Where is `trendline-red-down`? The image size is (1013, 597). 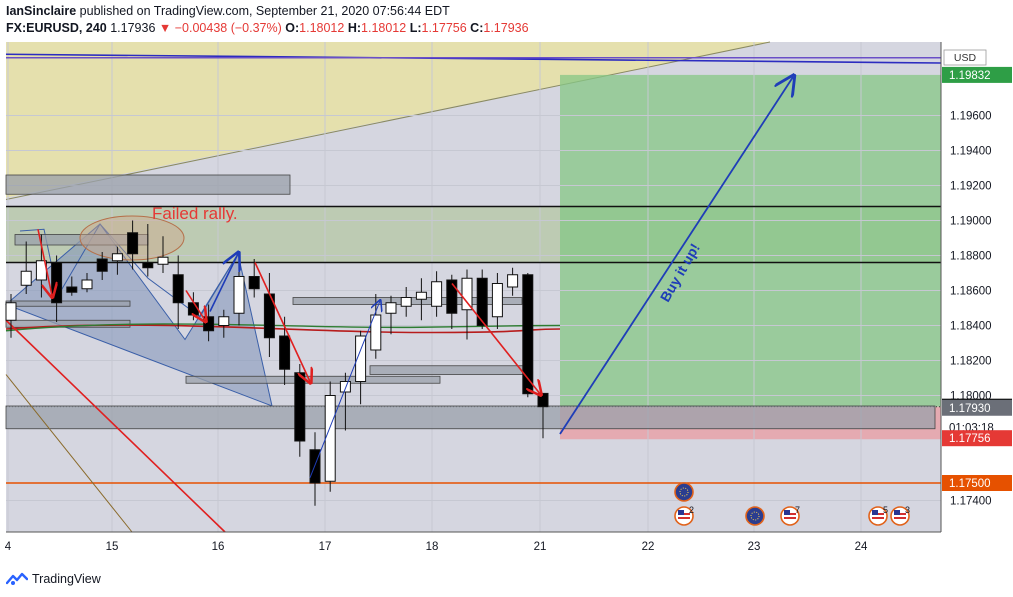 trendline-red-down is located at coordinates (115, 426).